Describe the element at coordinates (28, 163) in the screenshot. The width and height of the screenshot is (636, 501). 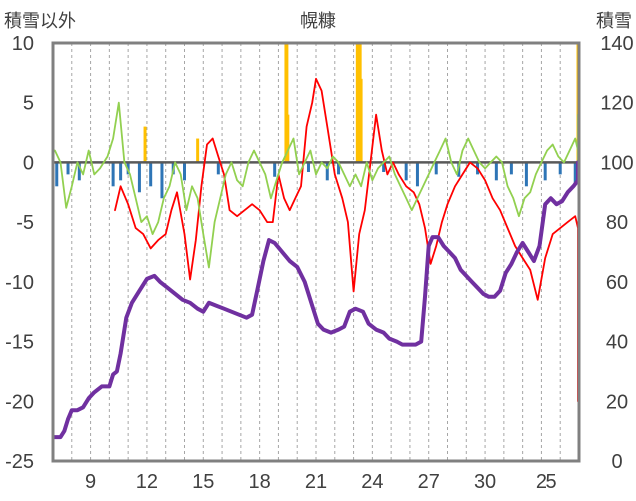
I see `left-tick-label: 0` at that location.